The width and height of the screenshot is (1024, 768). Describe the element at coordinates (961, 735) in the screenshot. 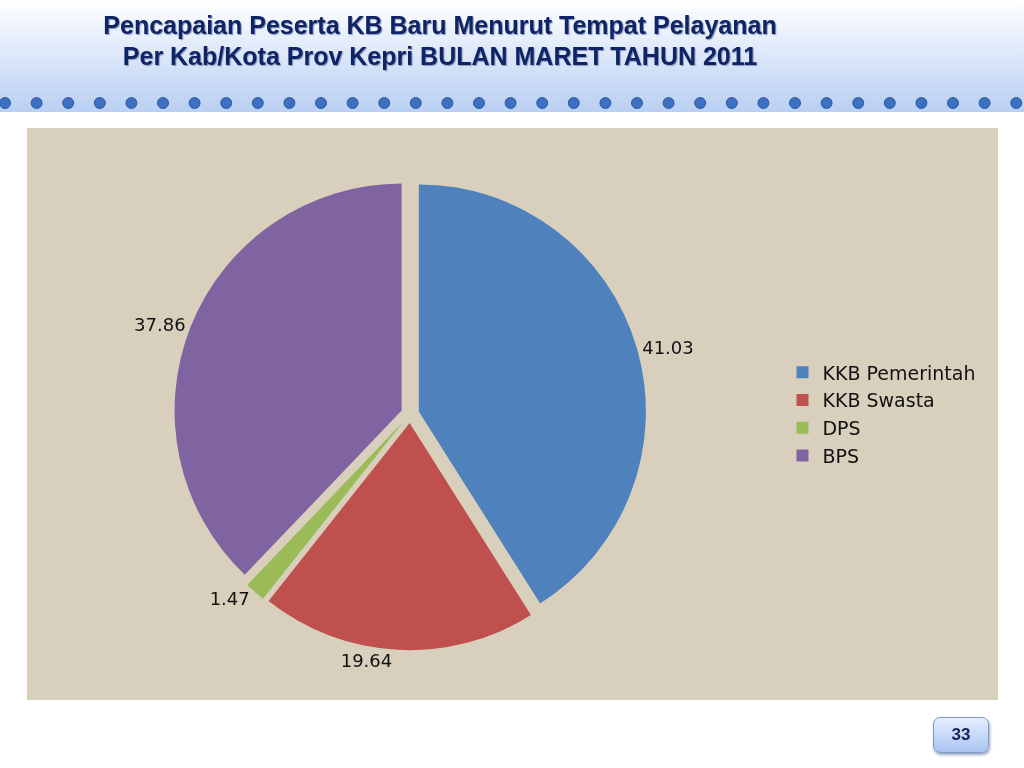

I see `page-number-badge: 33` at that location.